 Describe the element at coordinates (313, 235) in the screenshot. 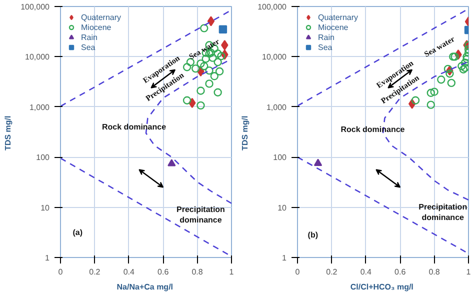

I see `annotation: (b)` at that location.